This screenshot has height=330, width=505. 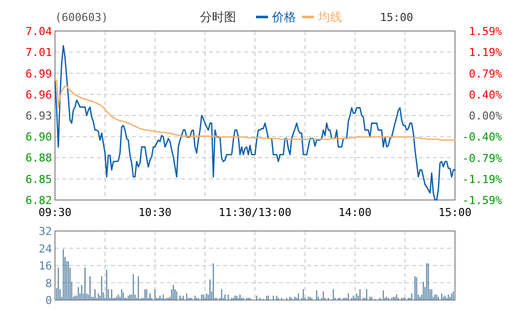 I want to click on y-tick-label: 16, so click(x=45, y=266).